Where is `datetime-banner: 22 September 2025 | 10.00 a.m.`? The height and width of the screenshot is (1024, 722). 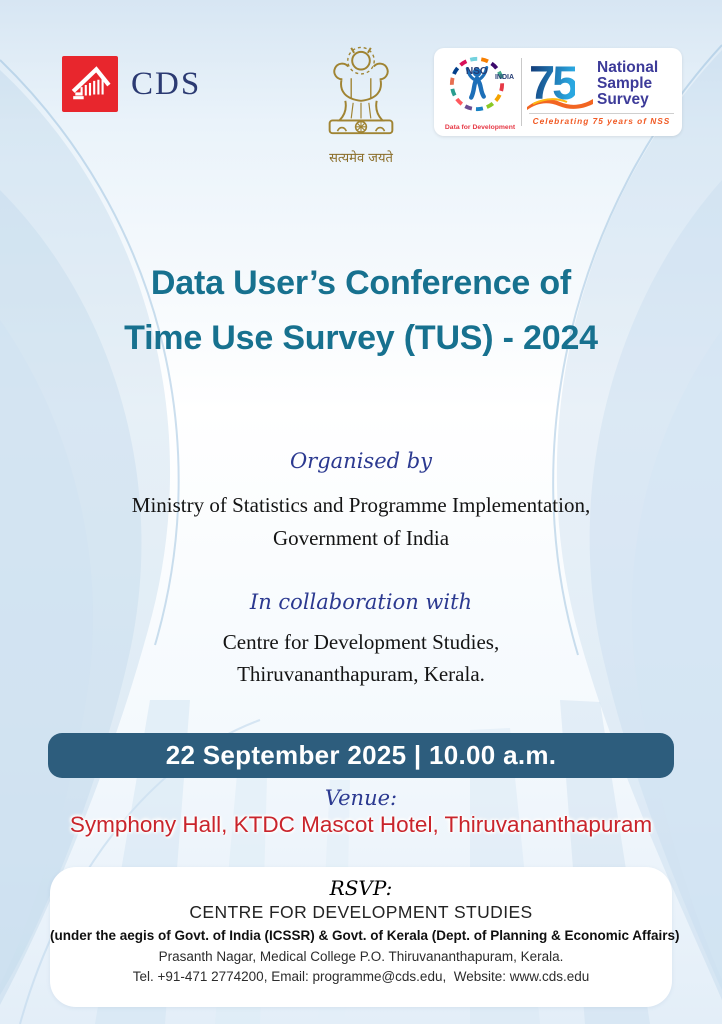 datetime-banner: 22 September 2025 | 10.00 a.m. is located at coordinates (361, 755).